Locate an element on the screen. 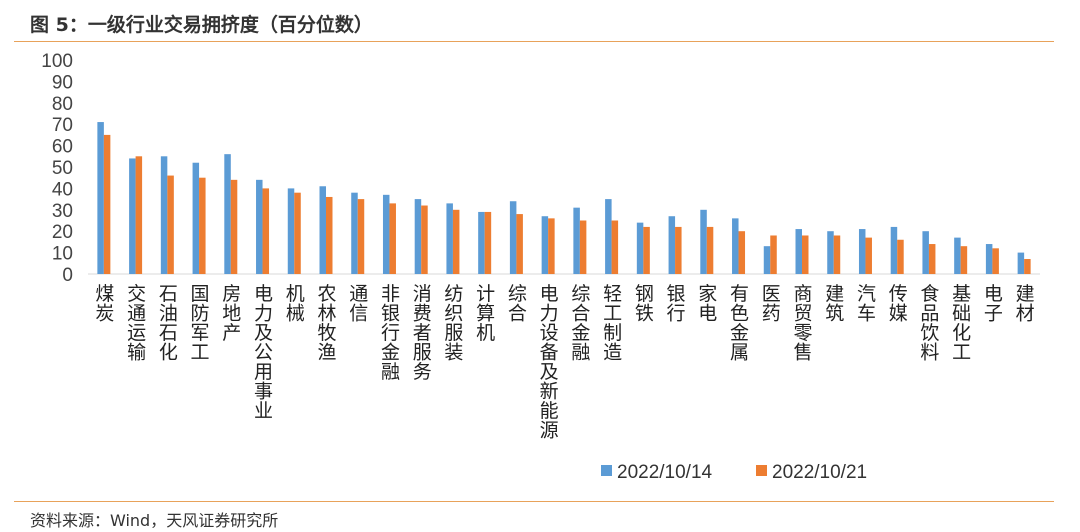 This screenshot has height=532, width=1080. title-divider is located at coordinates (534, 41).